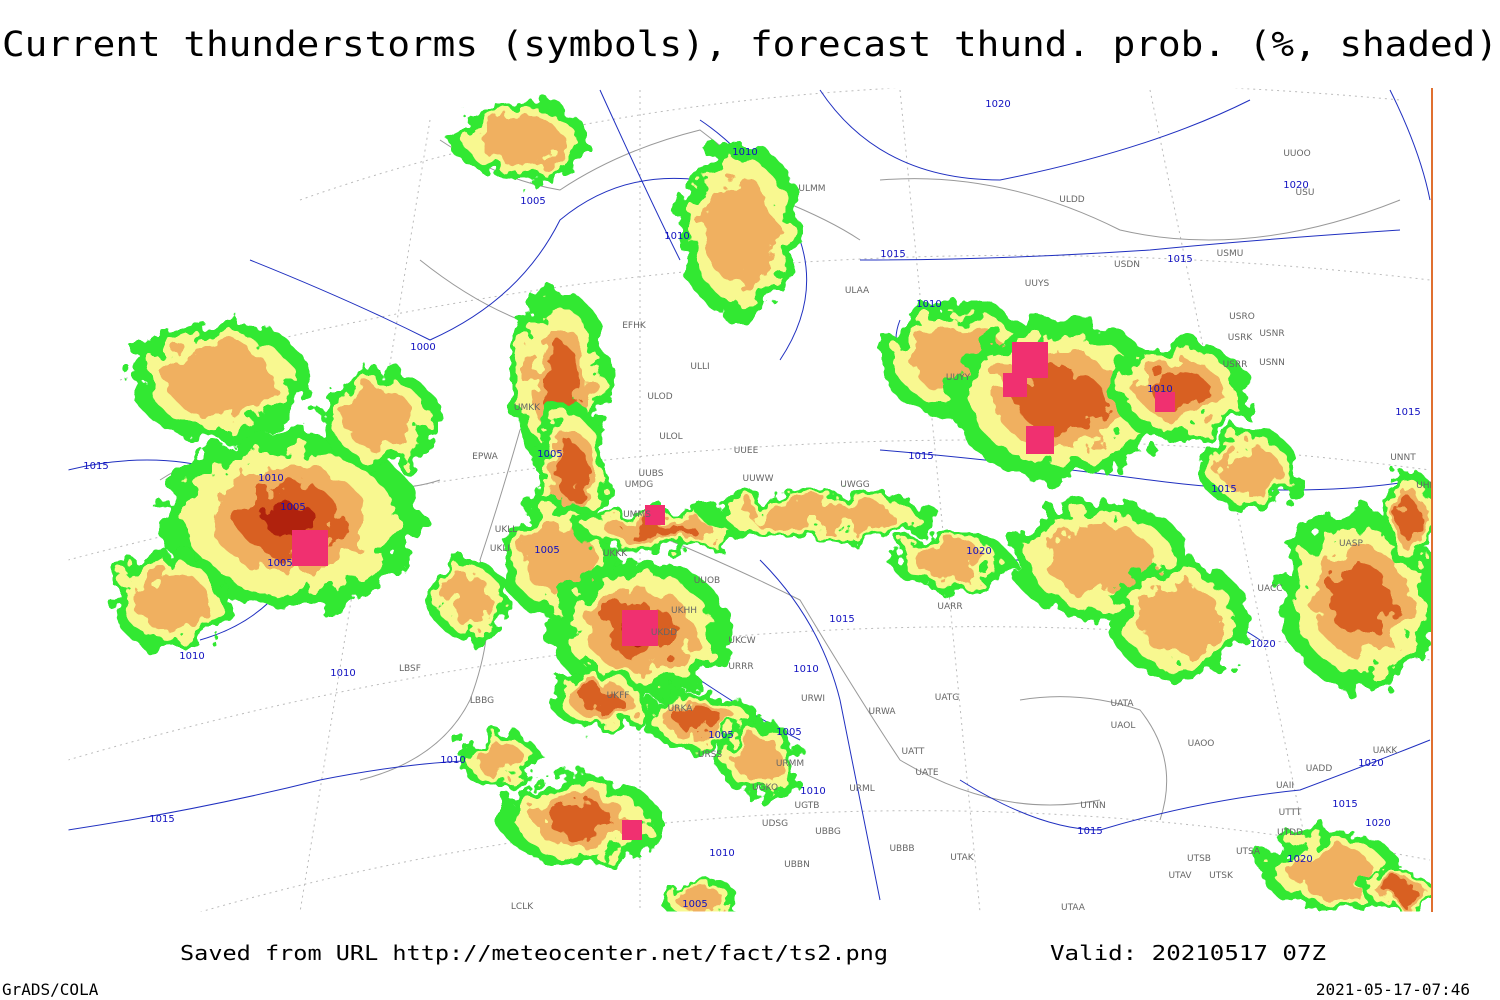  What do you see at coordinates (710, 755) in the screenshot?
I see `station-label: URSS` at bounding box center [710, 755].